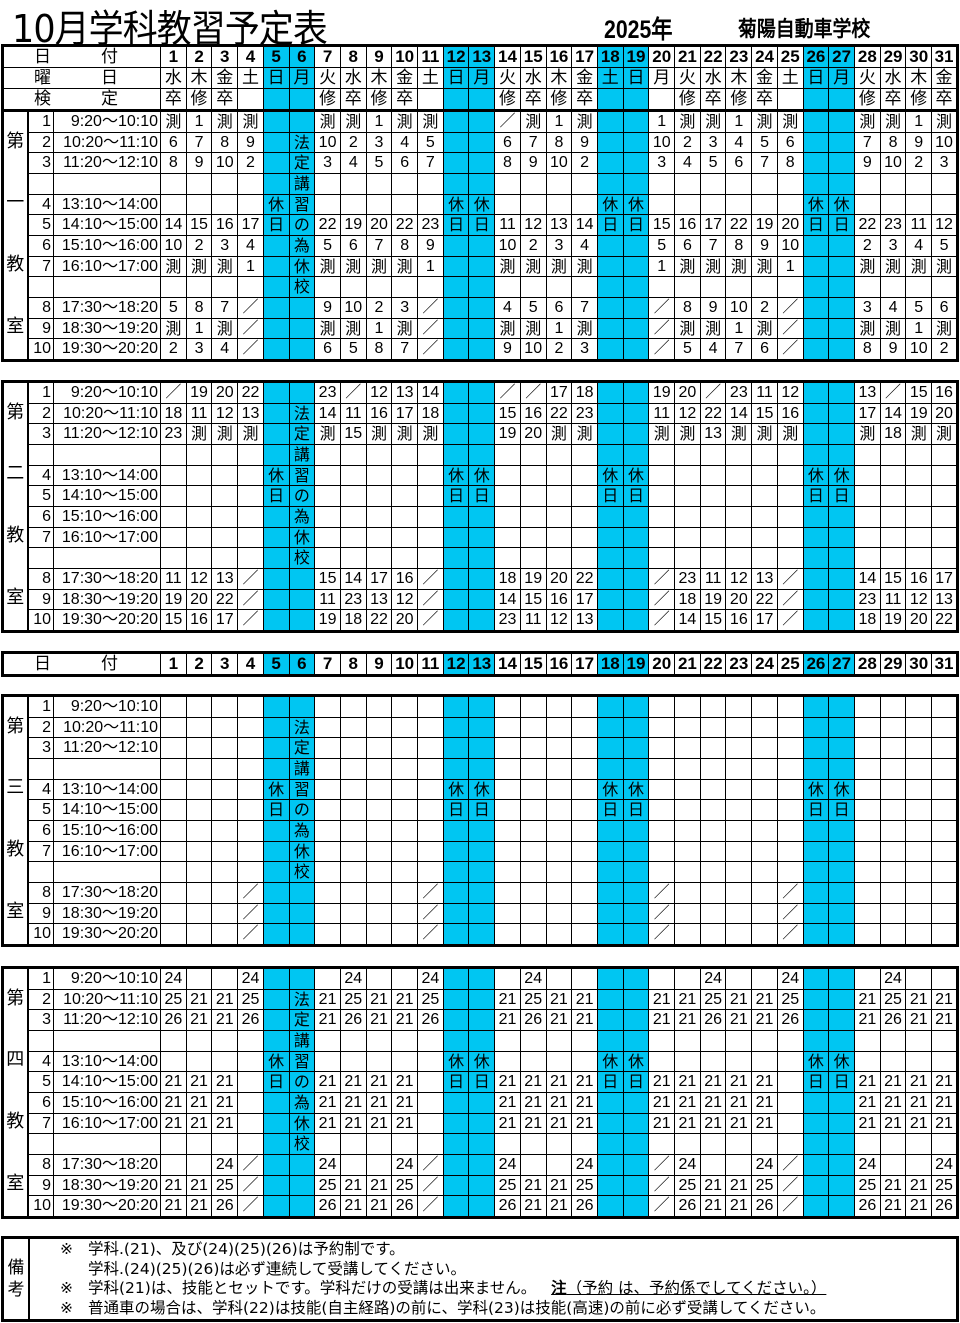  I want to click on period-number: 3, so click(40, 434).